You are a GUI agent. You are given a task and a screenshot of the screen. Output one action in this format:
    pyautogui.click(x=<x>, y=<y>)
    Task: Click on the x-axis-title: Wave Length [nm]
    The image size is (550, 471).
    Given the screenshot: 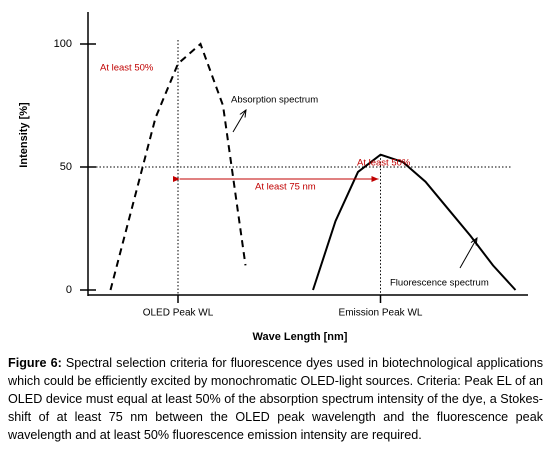 What is the action you would take?
    pyautogui.click(x=300, y=337)
    